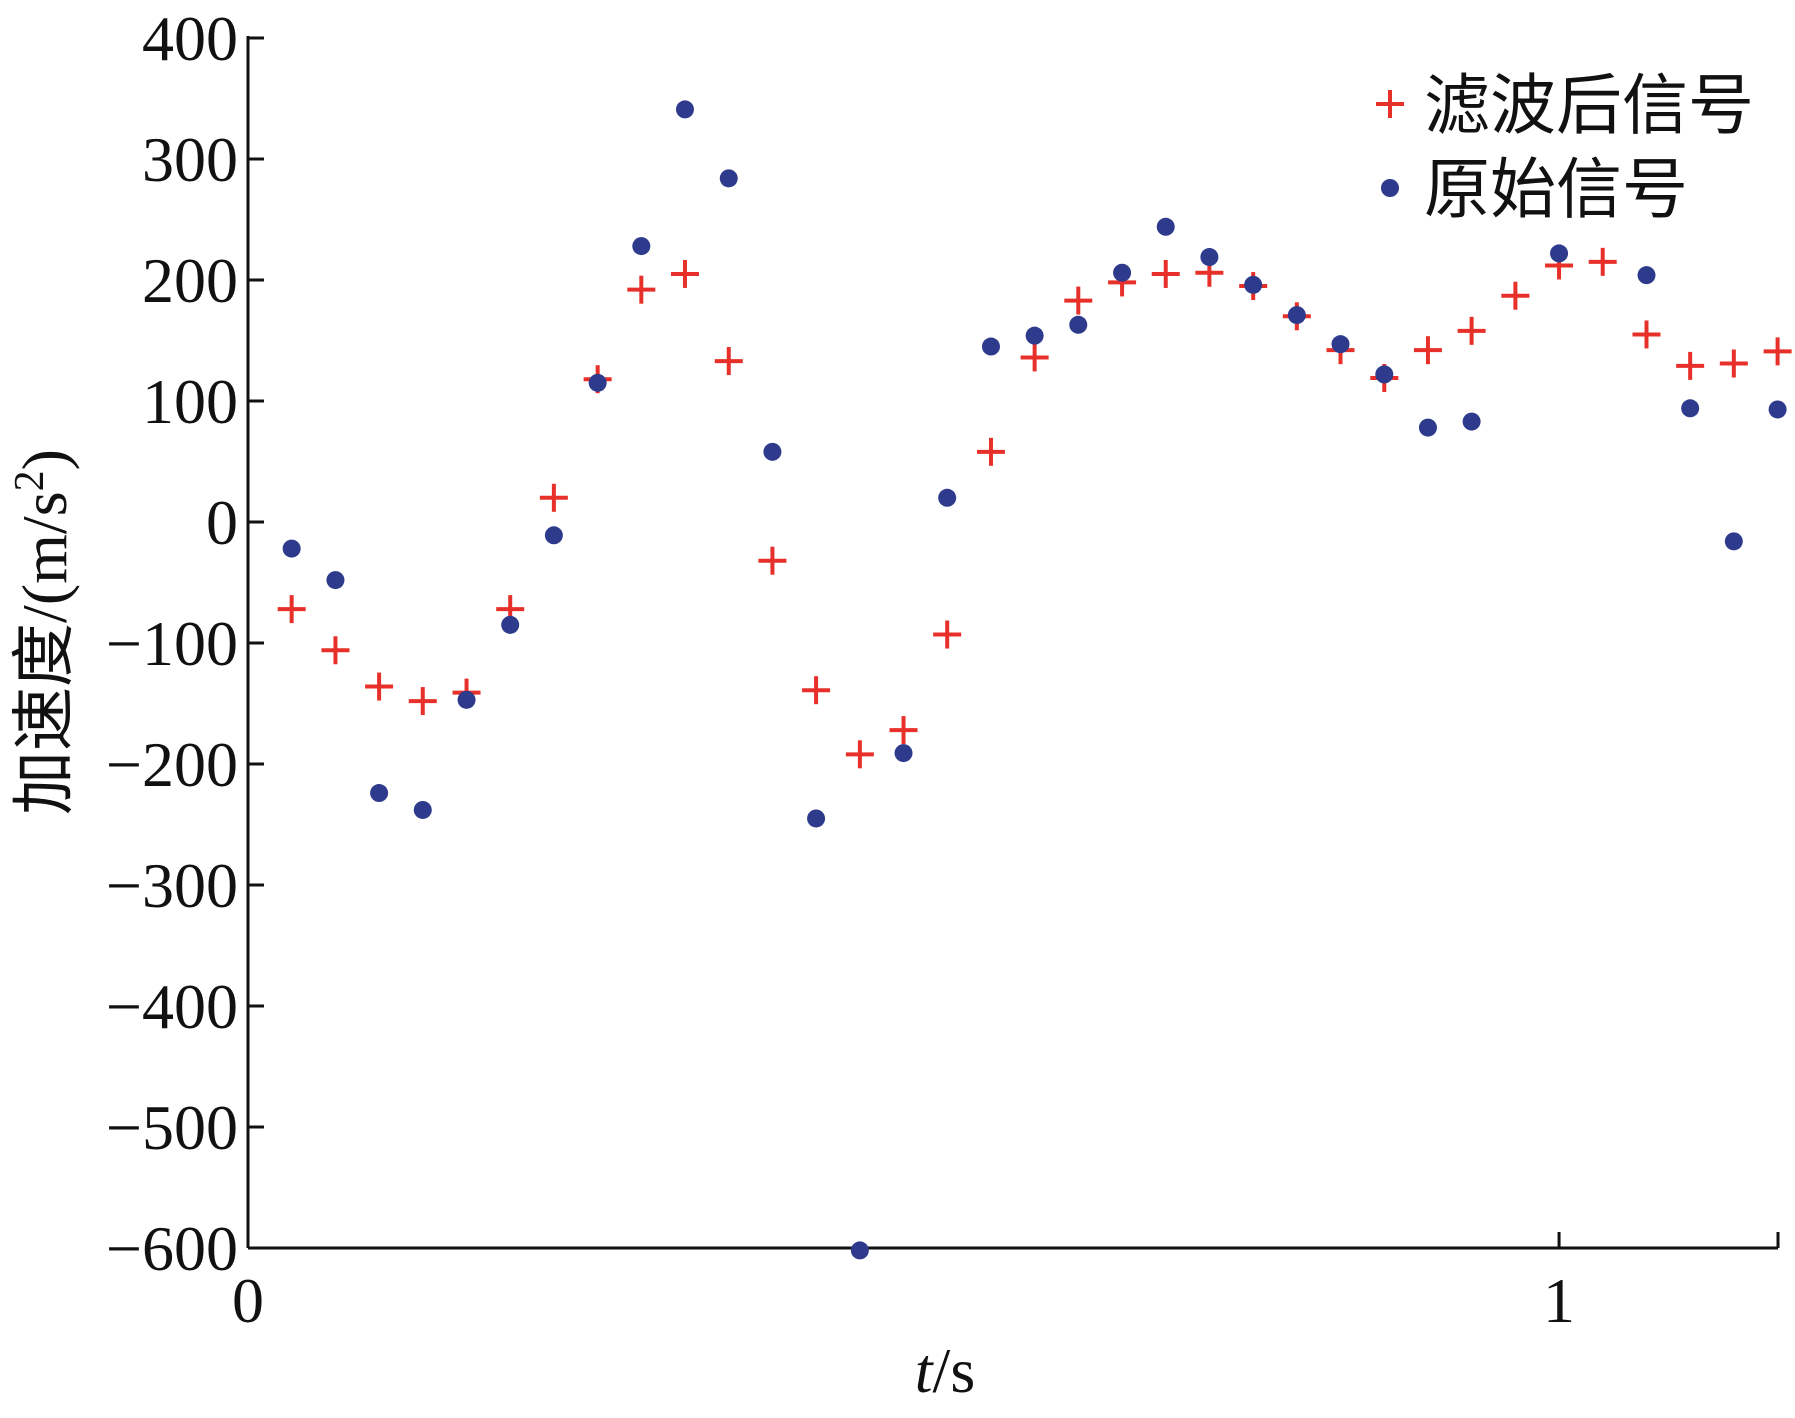 The image size is (1795, 1418). Describe the element at coordinates (1556, 189) in the screenshot. I see `legend-label-original: 原始信号` at that location.